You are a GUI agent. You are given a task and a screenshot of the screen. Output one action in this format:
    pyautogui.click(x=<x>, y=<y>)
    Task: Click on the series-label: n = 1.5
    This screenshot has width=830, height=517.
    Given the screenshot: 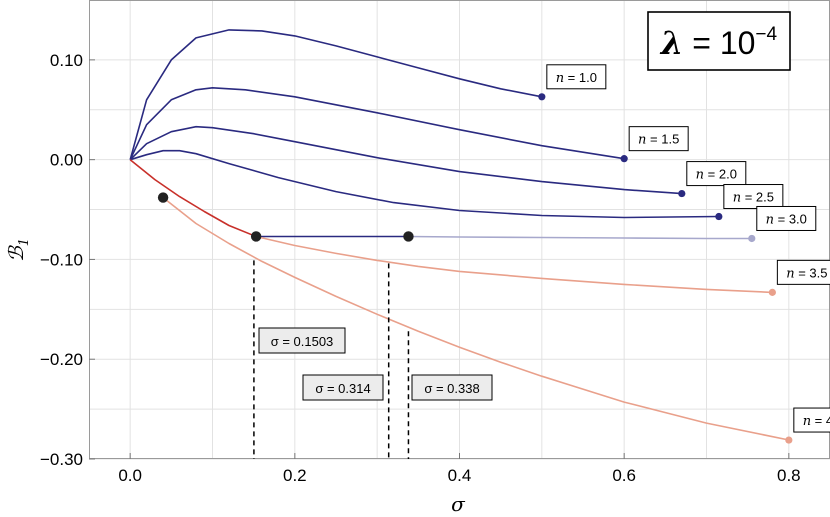 What is the action you would take?
    pyautogui.click(x=658, y=139)
    